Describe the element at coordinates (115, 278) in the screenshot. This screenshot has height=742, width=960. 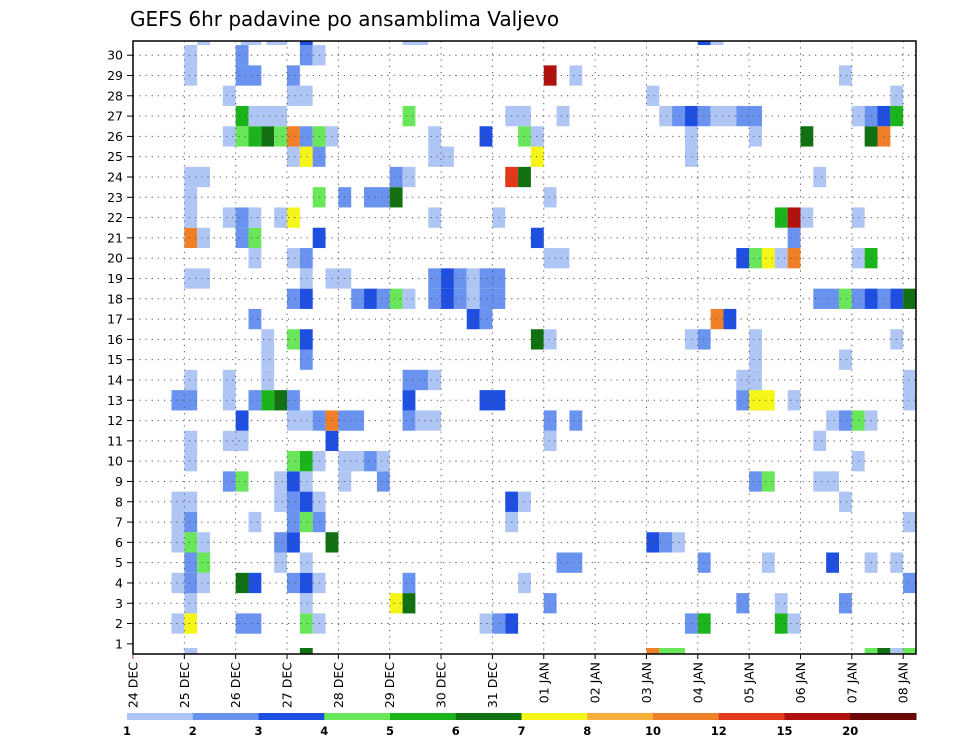
I see `y-tick-label: 19` at that location.